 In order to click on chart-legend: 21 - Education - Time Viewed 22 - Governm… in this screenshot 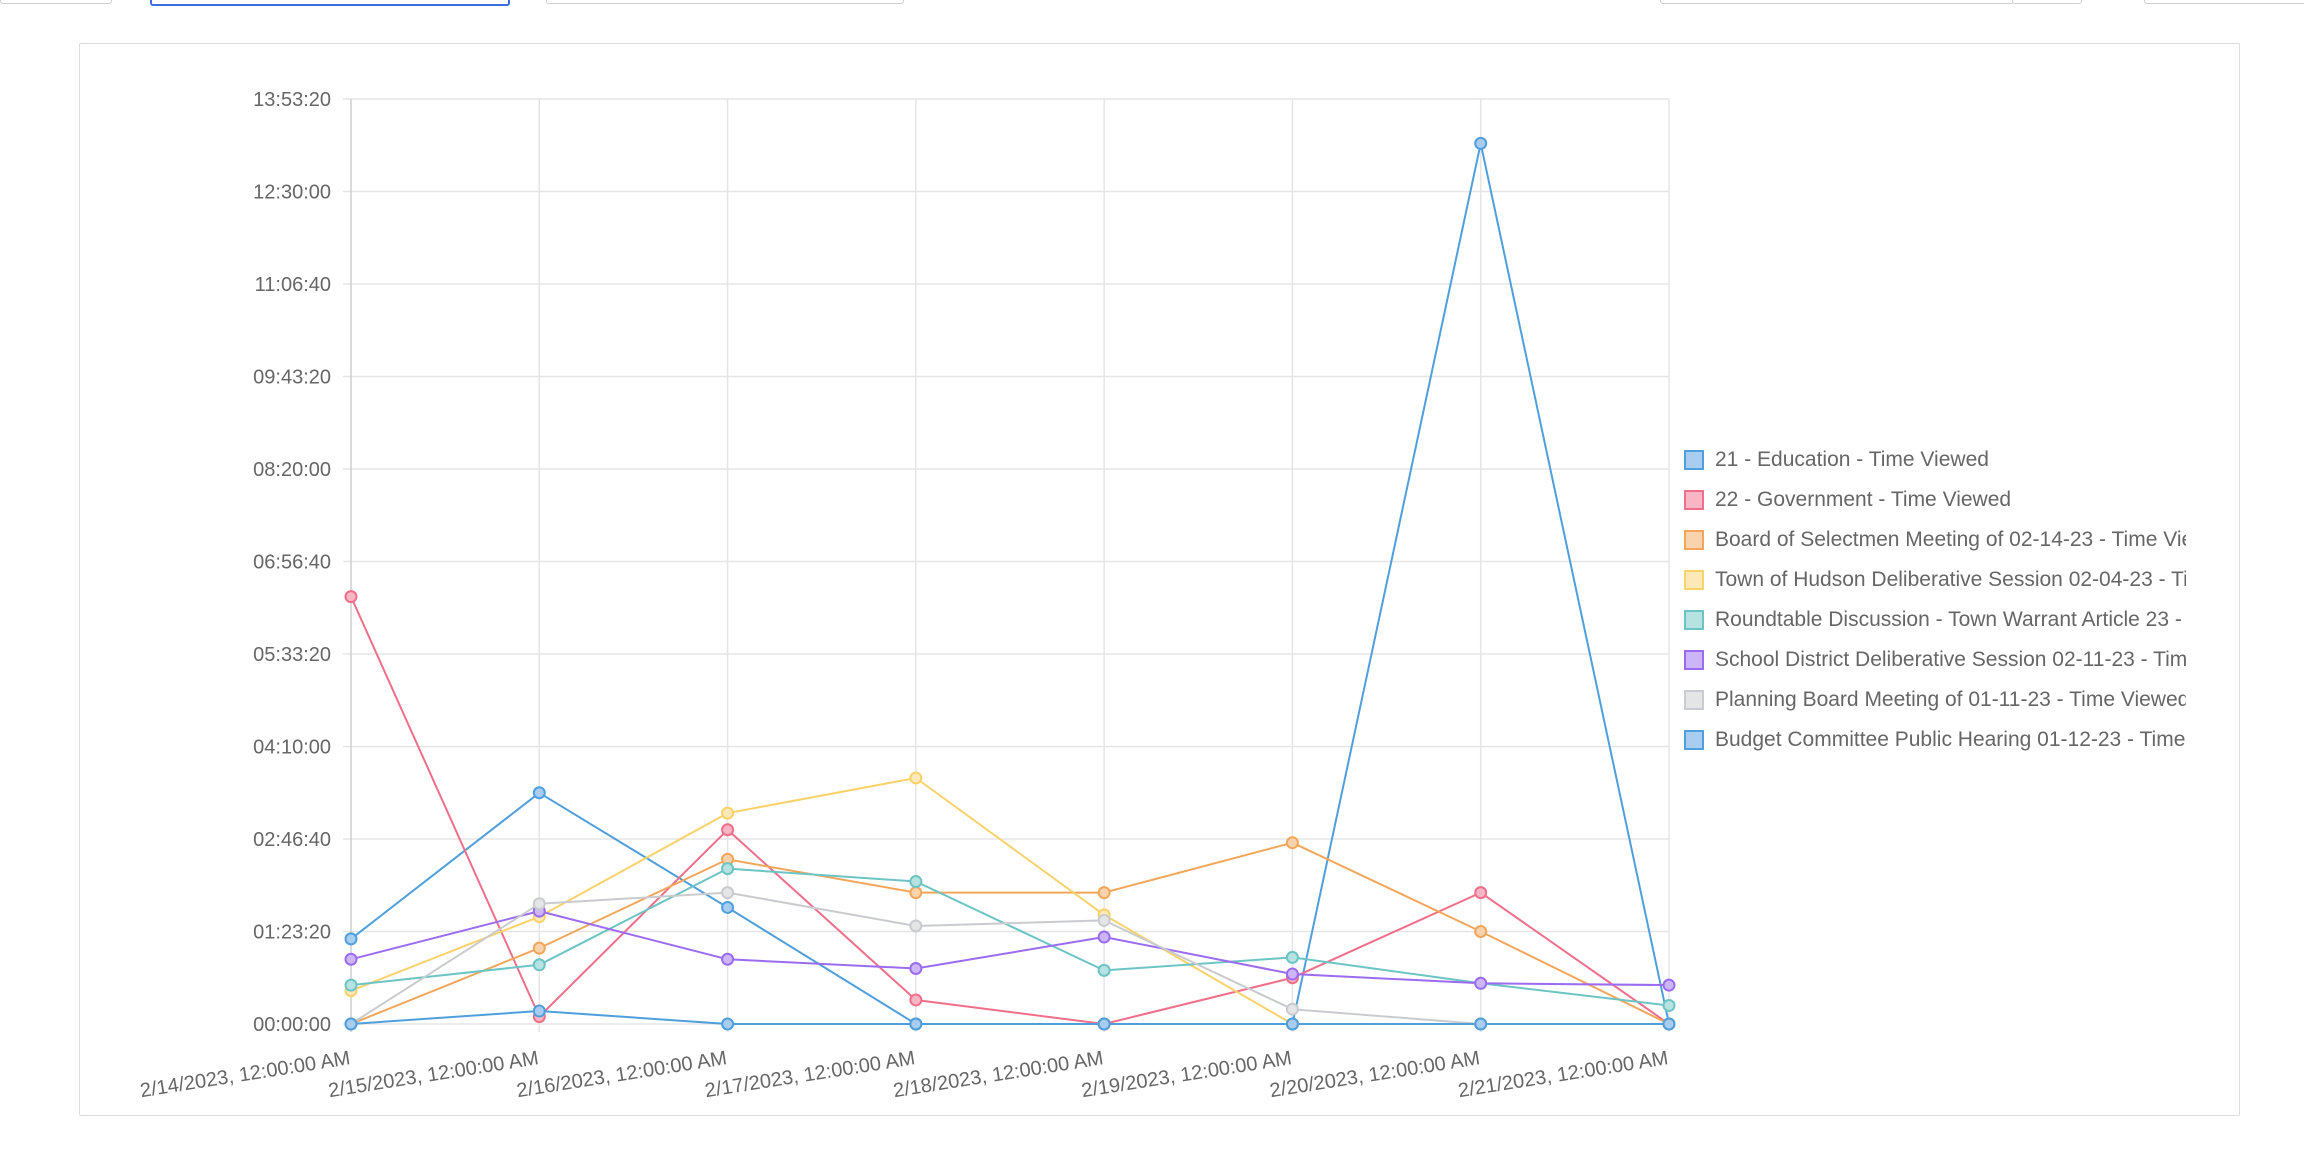, I will do `click(1935, 600)`.